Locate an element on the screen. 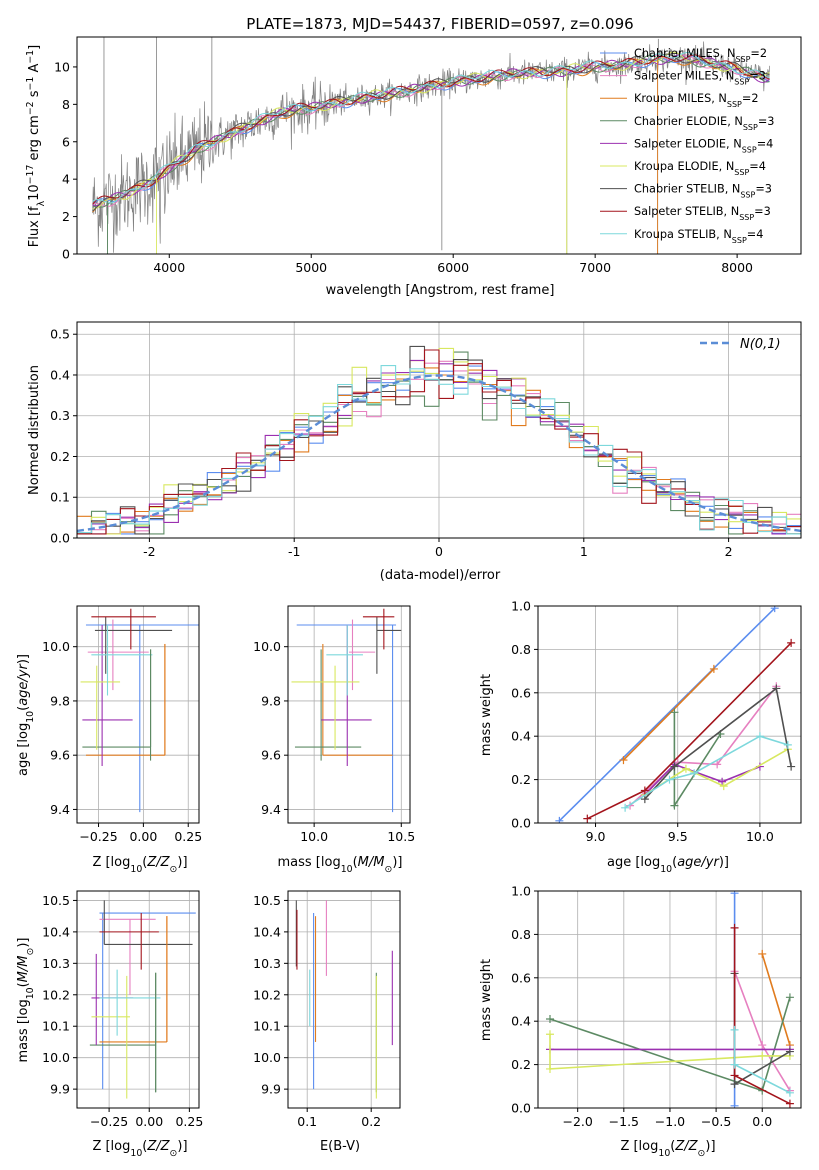  legend-entry: Kroupa STELIB, NSSP=4 is located at coordinates (698, 236).